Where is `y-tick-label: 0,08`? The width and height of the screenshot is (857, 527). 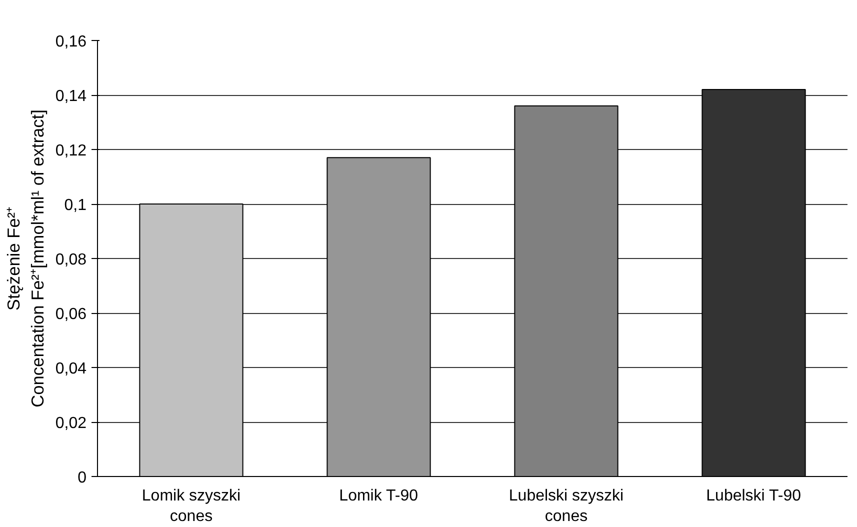
y-tick-label: 0,08 is located at coordinates (71, 260).